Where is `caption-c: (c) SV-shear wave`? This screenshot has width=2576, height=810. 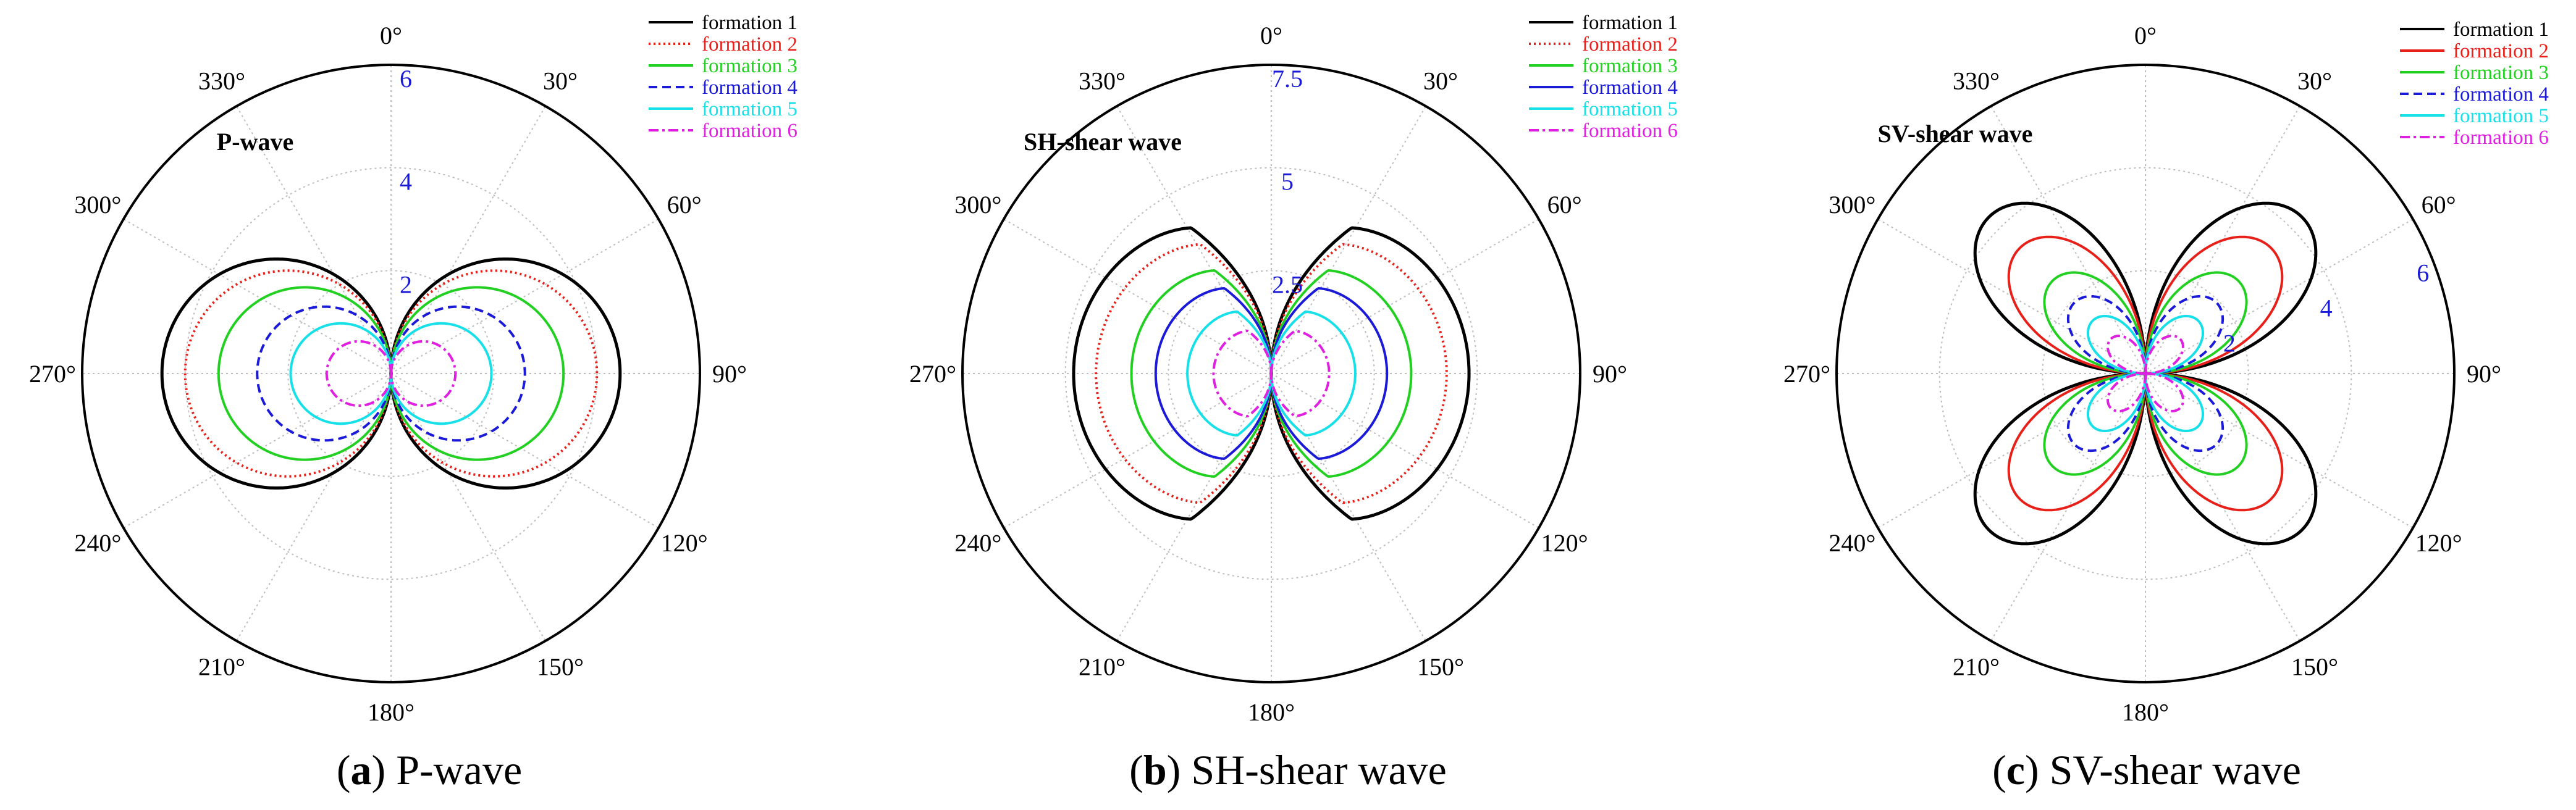
caption-c: (c) SV-shear wave is located at coordinates (2146, 771).